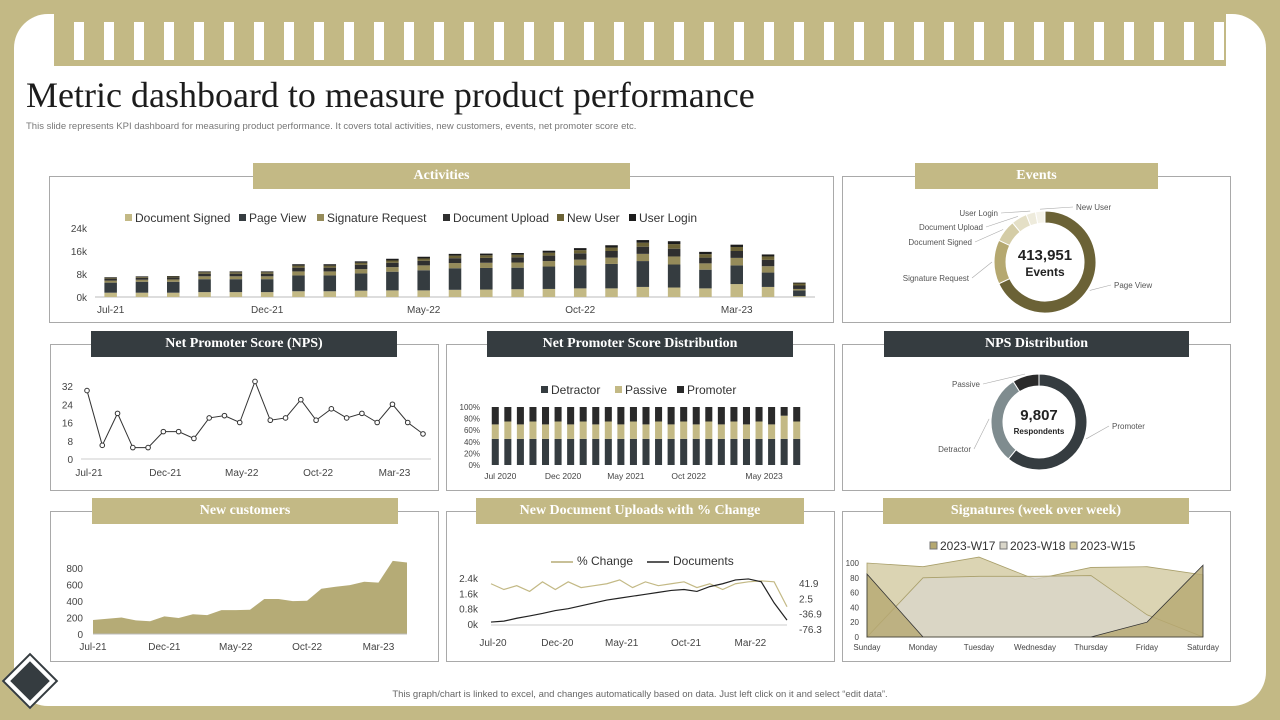 Image resolution: width=1280 pixels, height=720 pixels. I want to click on activities-legend-label-0: Document Signed, so click(182, 218).